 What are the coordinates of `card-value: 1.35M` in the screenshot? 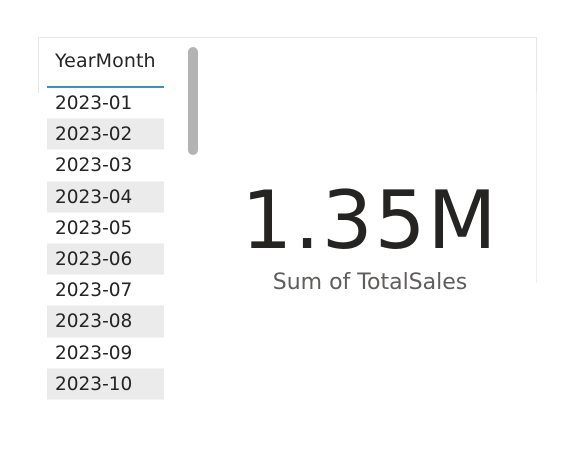 It's located at (370, 220).